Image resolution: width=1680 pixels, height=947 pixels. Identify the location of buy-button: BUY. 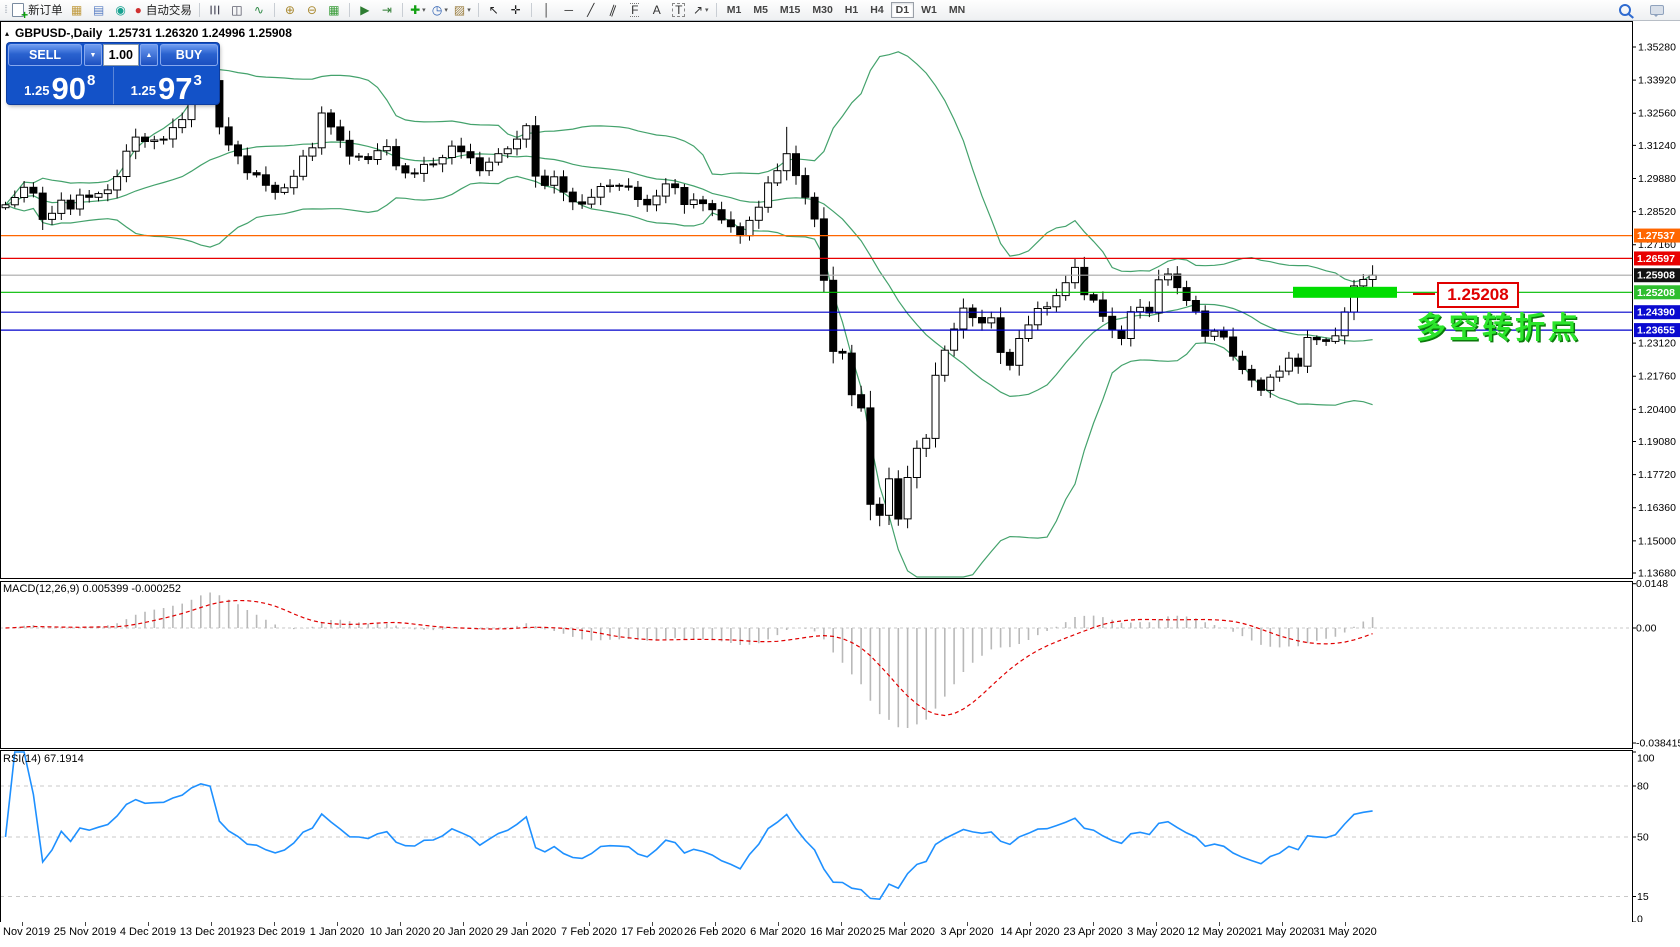
(189, 55).